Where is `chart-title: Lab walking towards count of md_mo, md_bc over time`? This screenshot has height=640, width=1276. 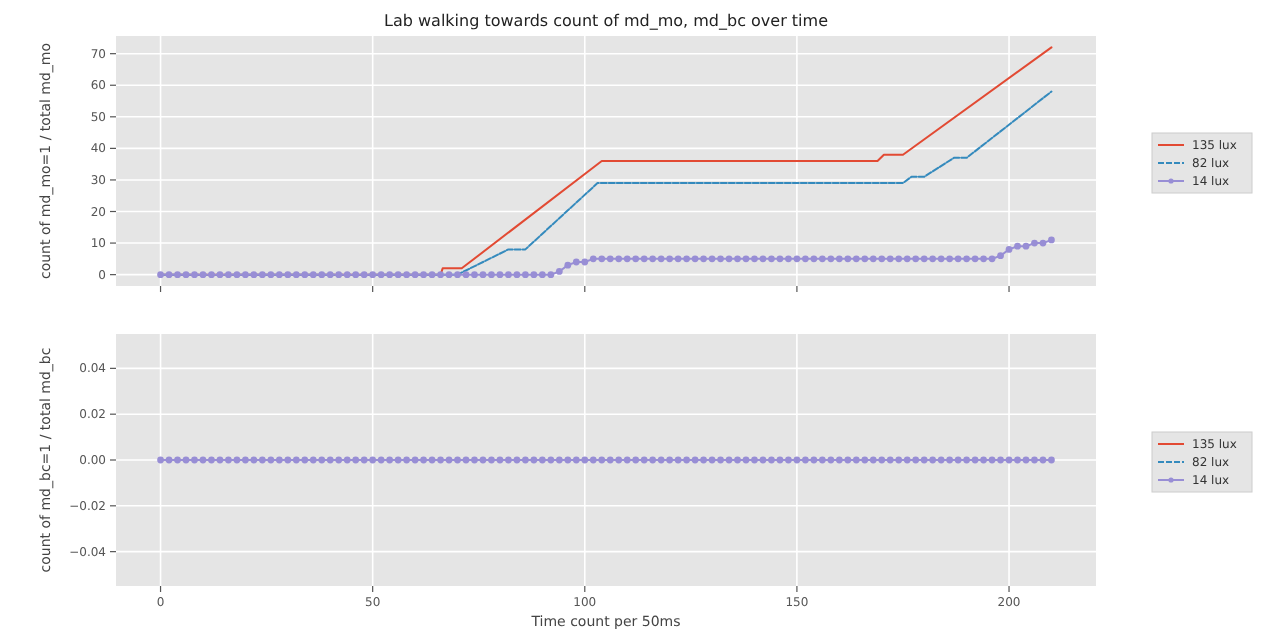
chart-title: Lab walking towards count of md_mo, md_bc over time is located at coordinates (606, 21).